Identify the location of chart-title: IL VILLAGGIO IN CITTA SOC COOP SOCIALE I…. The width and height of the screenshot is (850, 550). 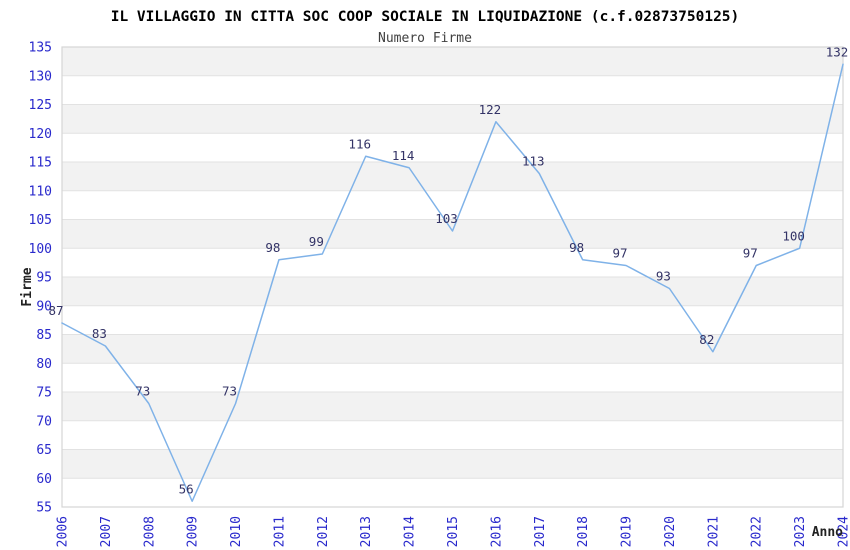
(425, 17).